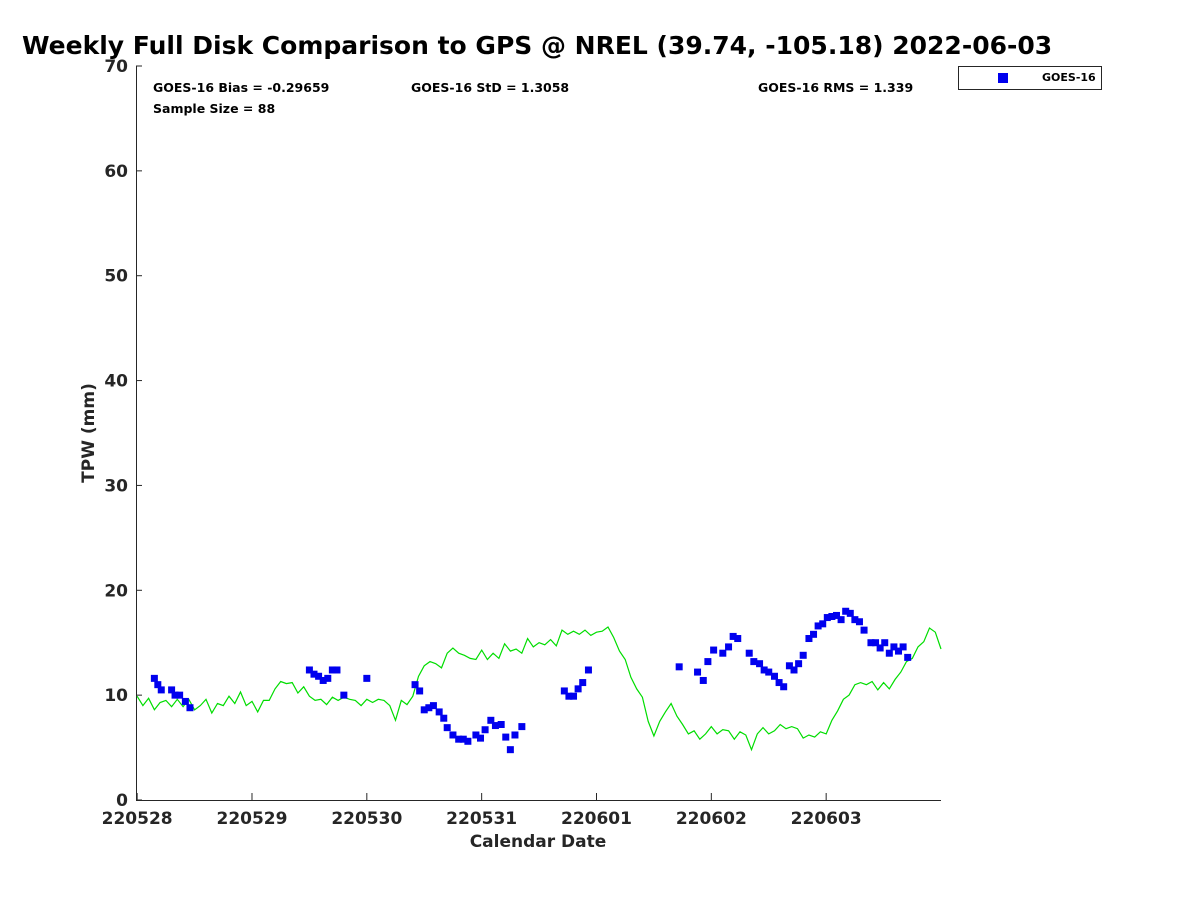 The height and width of the screenshot is (900, 1200). I want to click on y-tick-label: 50, so click(116, 277).